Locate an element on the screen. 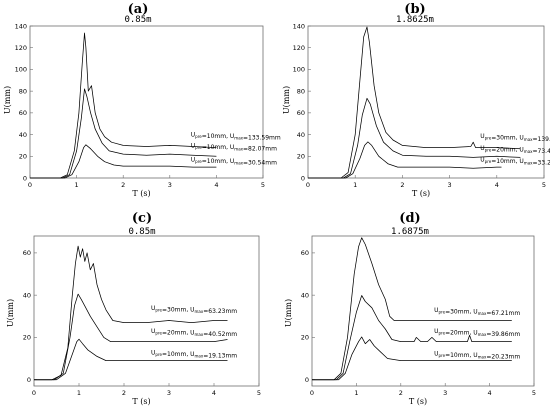 This screenshot has height=418, width=550. series-annotation-2: Upre=20mm, Umax=39.86mm is located at coordinates (477, 333).